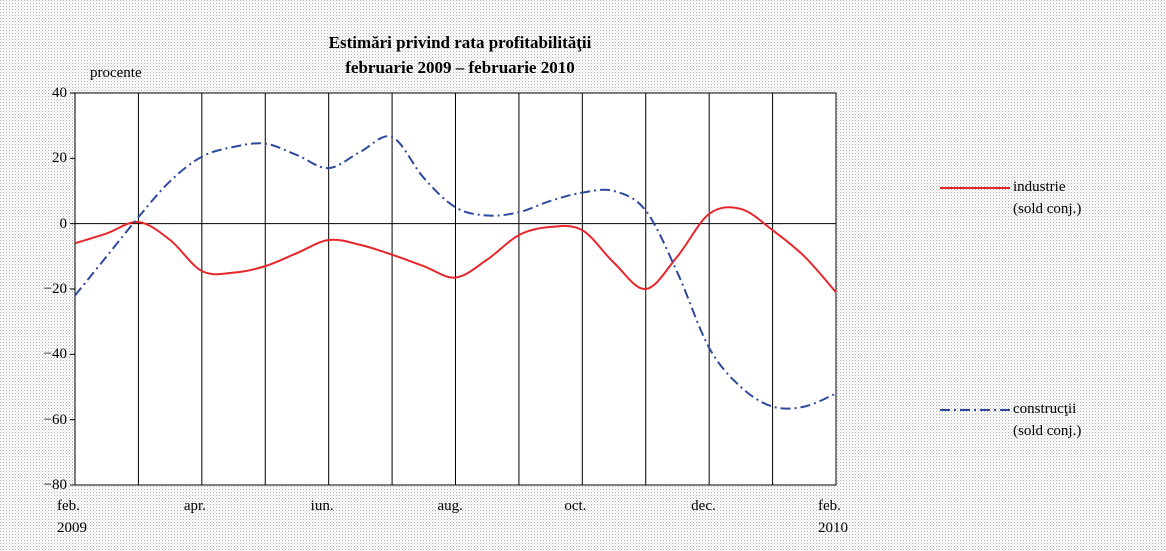 The width and height of the screenshot is (1166, 551). What do you see at coordinates (72, 517) in the screenshot?
I see `x-tick-label: feb. 2009` at bounding box center [72, 517].